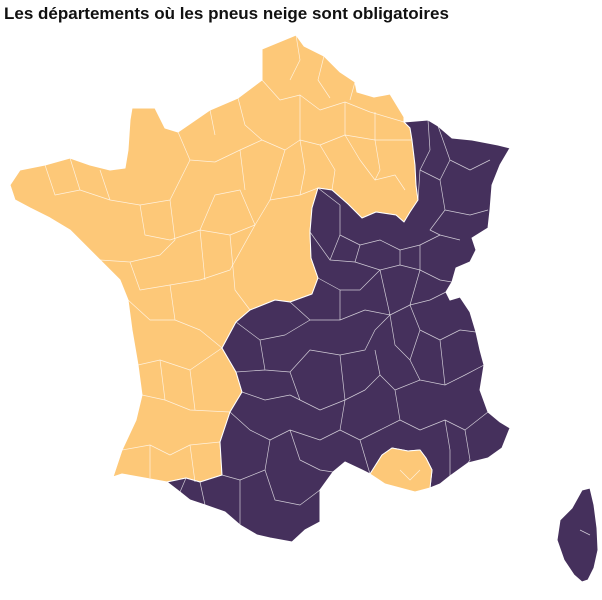  What do you see at coordinates (577, 535) in the screenshot?
I see `region-corse` at bounding box center [577, 535].